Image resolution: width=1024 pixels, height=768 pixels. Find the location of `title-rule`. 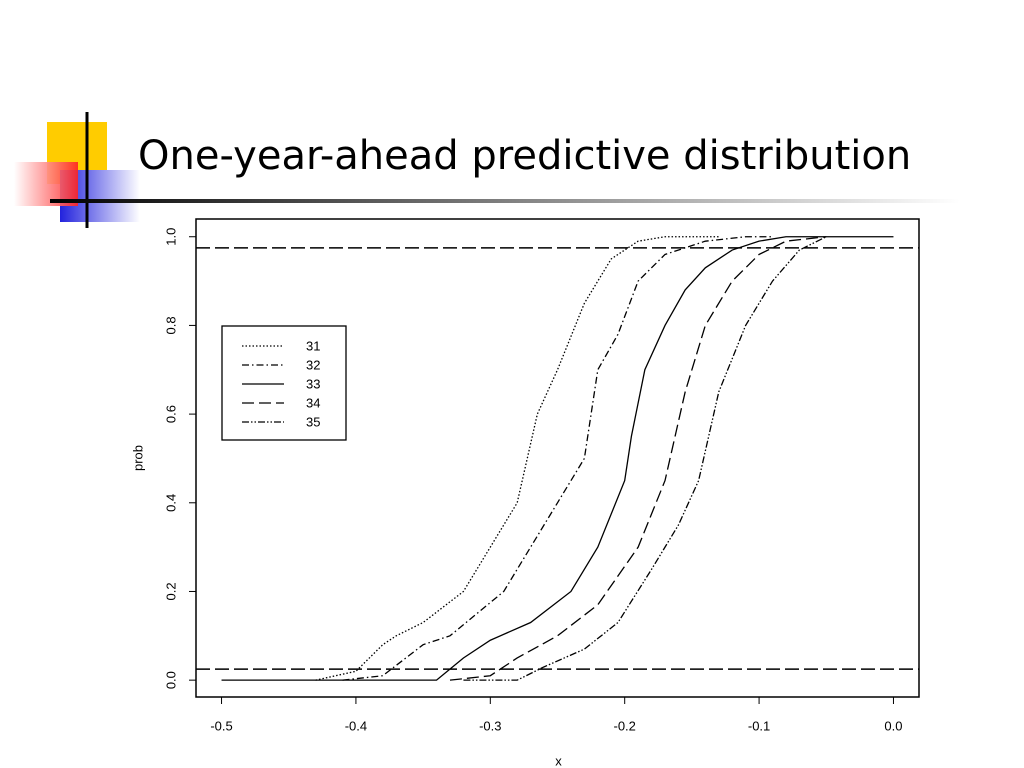

title-rule is located at coordinates (505, 201).